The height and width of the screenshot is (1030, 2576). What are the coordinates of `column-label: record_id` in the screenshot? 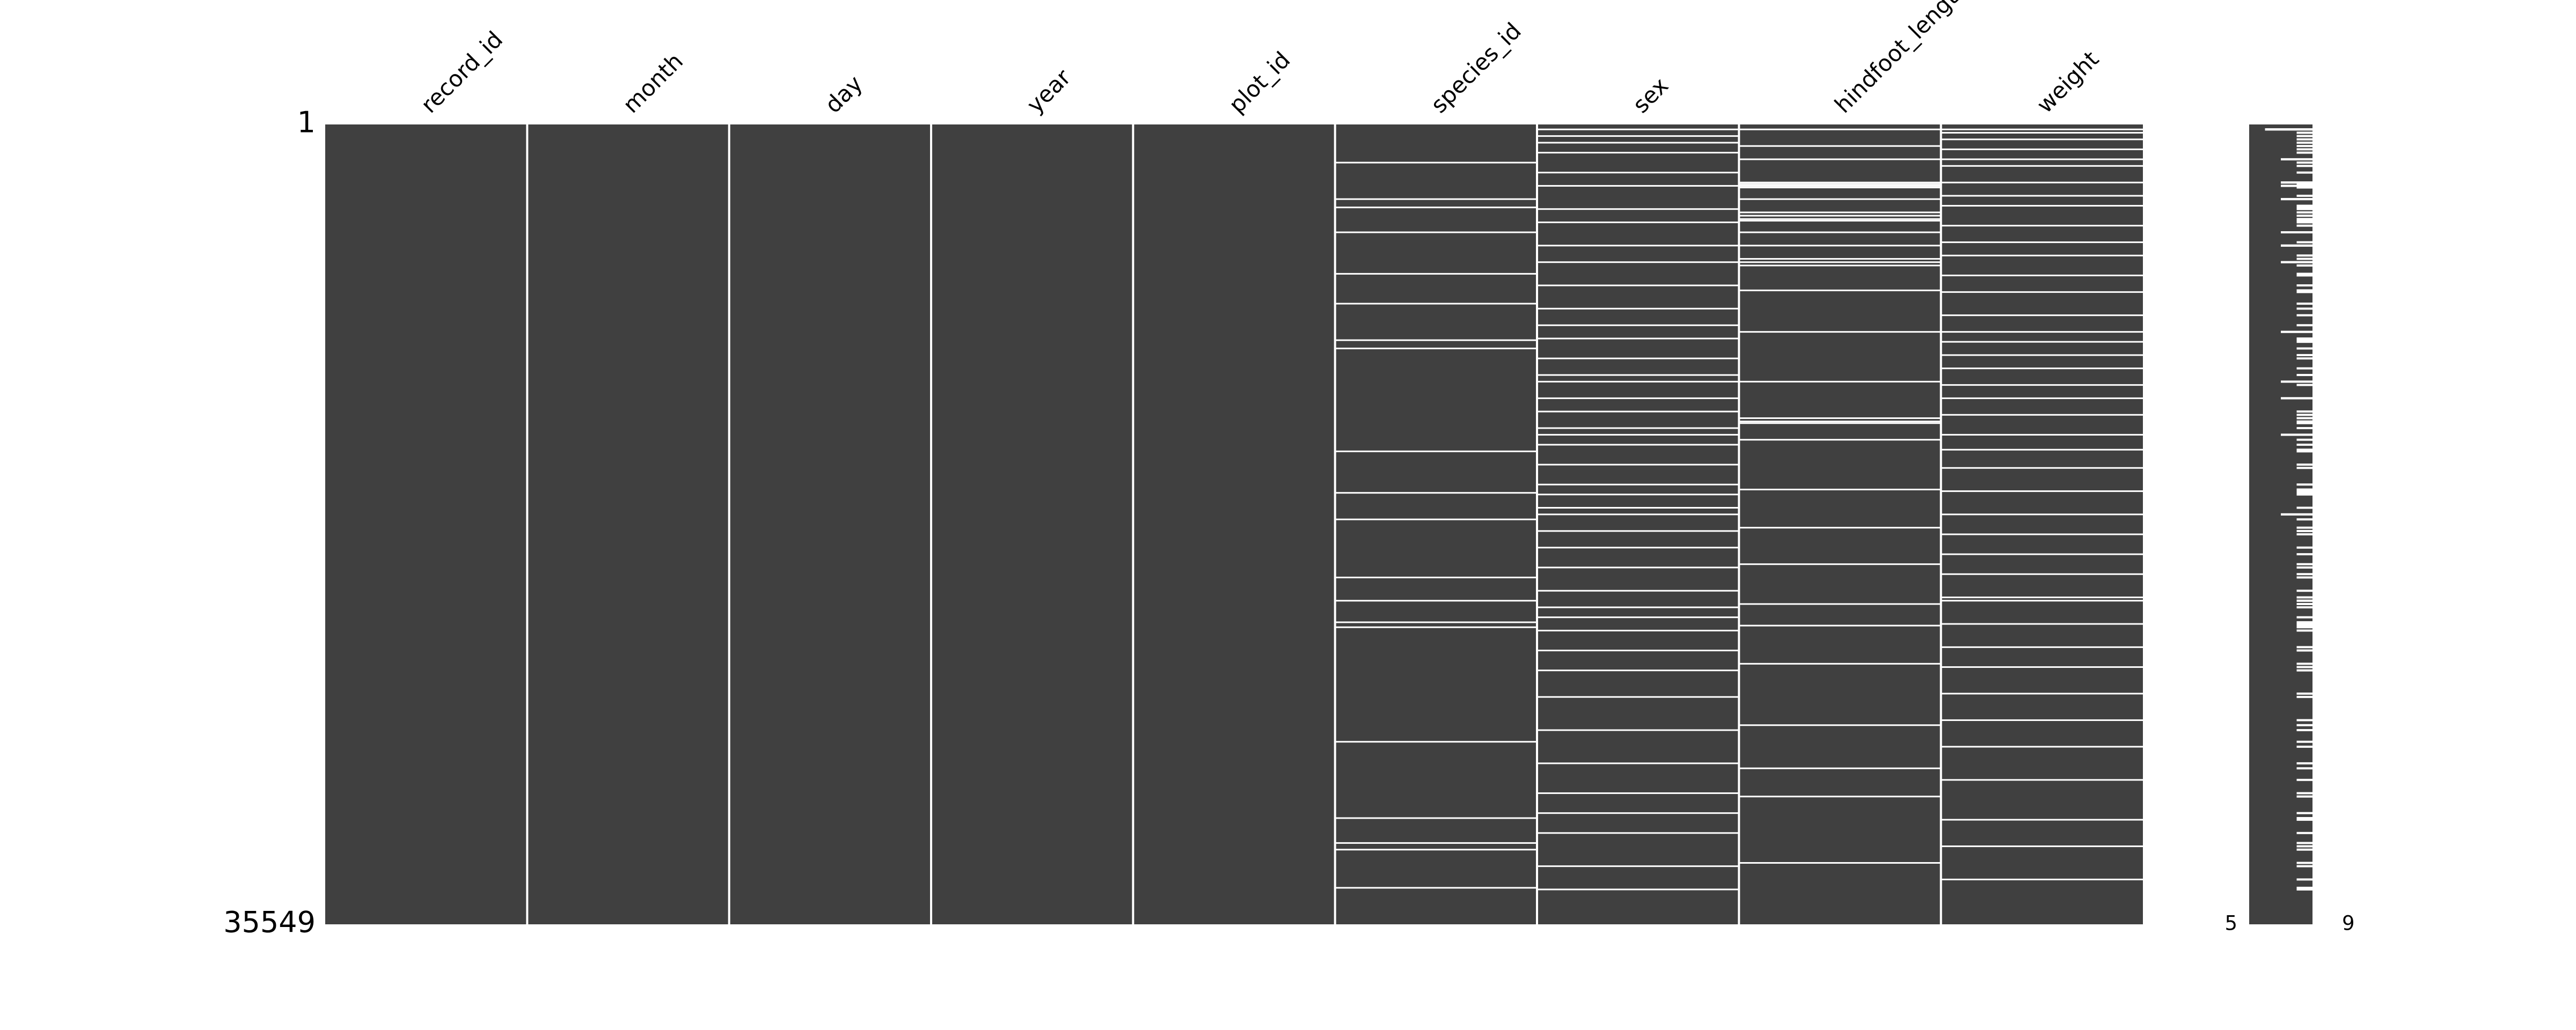 It's located at (462, 72).